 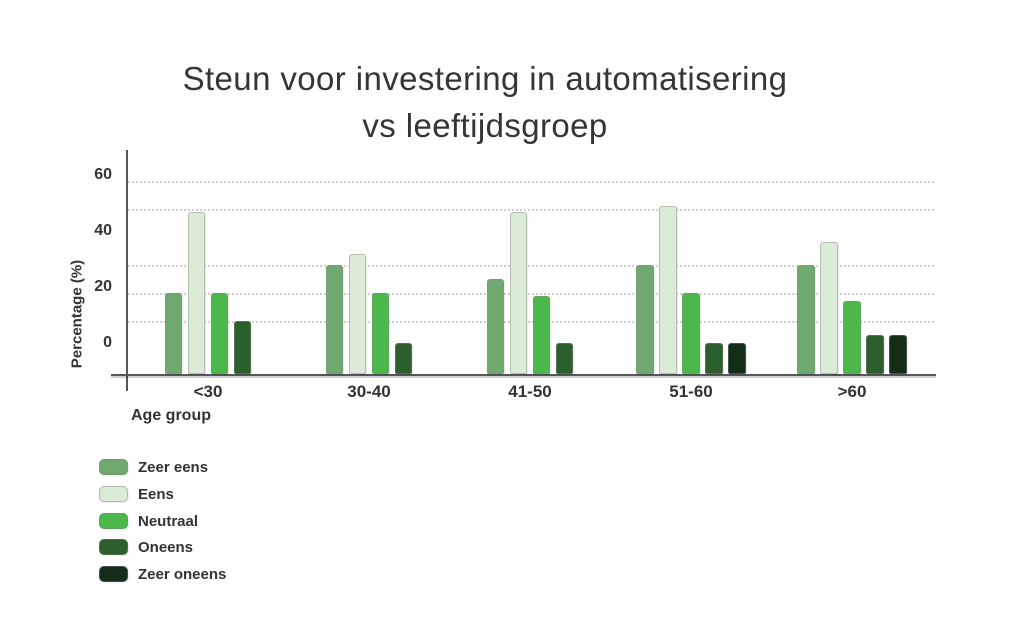 I want to click on bar-51-60-neutraal, so click(x=691, y=333).